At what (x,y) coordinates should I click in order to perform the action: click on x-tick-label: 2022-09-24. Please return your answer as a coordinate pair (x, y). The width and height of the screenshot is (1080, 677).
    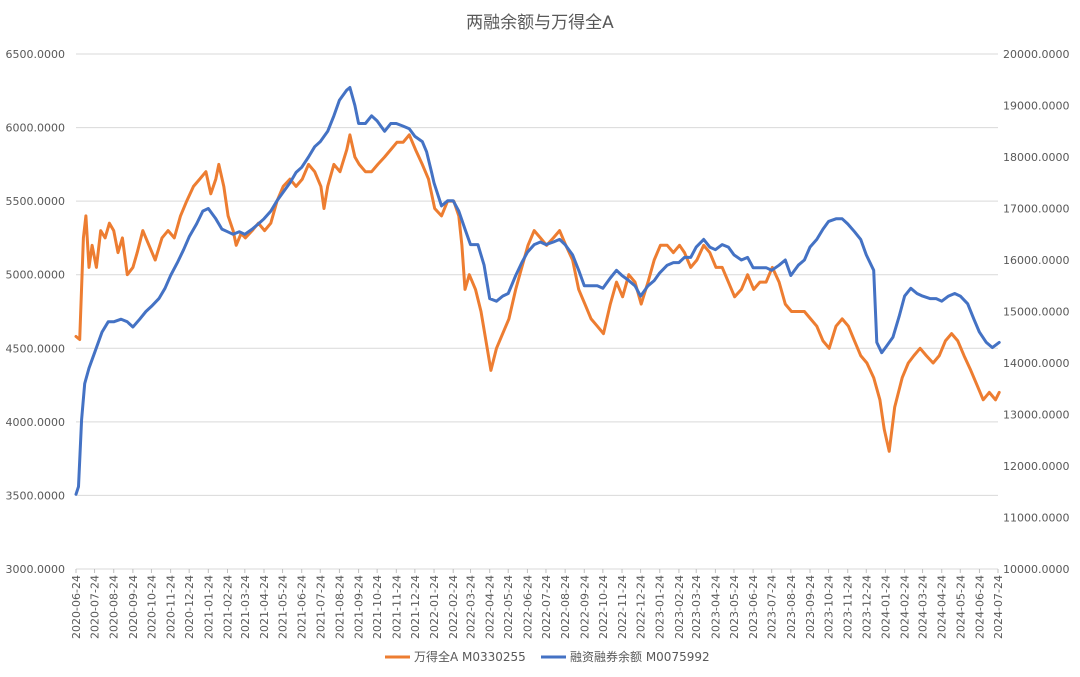
    Looking at the image, I should click on (584, 607).